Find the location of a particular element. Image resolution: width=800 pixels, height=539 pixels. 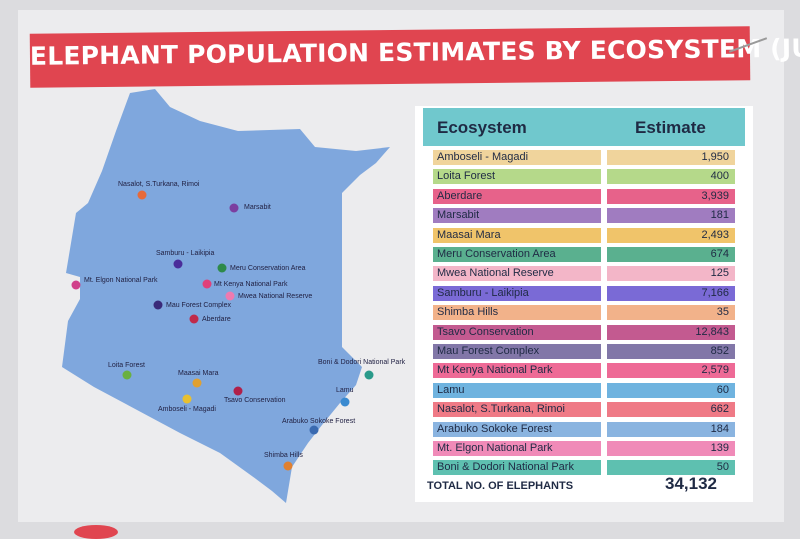

estimate-value: 60 is located at coordinates (671, 390).